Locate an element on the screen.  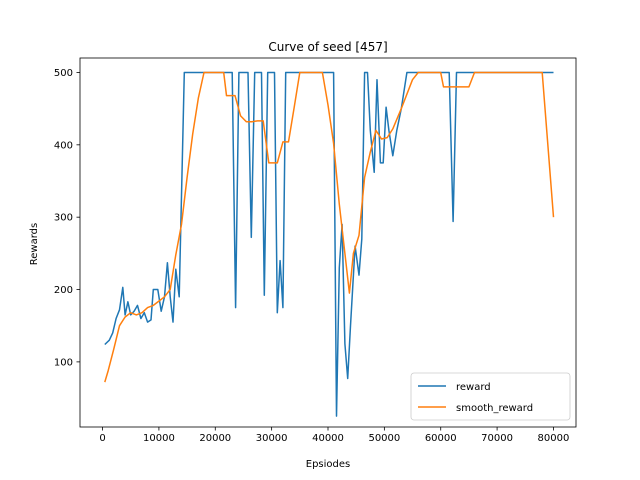
y-axis-label: Rewards is located at coordinates (34, 244).